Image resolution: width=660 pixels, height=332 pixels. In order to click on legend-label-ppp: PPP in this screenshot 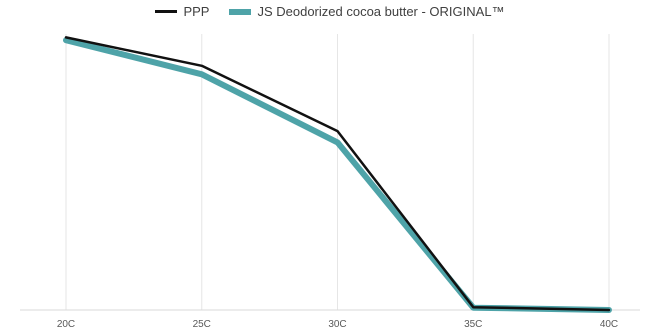, I will do `click(196, 11)`.